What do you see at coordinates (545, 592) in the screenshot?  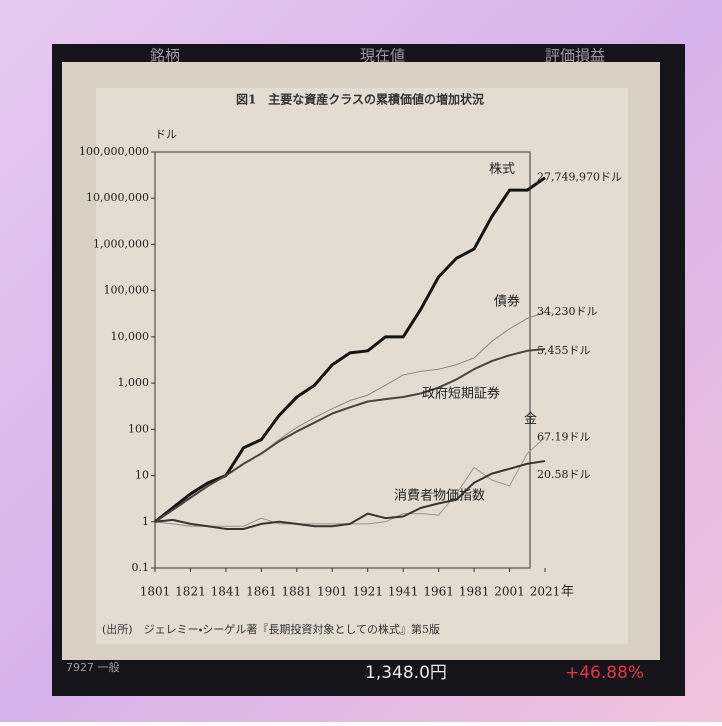 I see `x-tick-label: 2021` at bounding box center [545, 592].